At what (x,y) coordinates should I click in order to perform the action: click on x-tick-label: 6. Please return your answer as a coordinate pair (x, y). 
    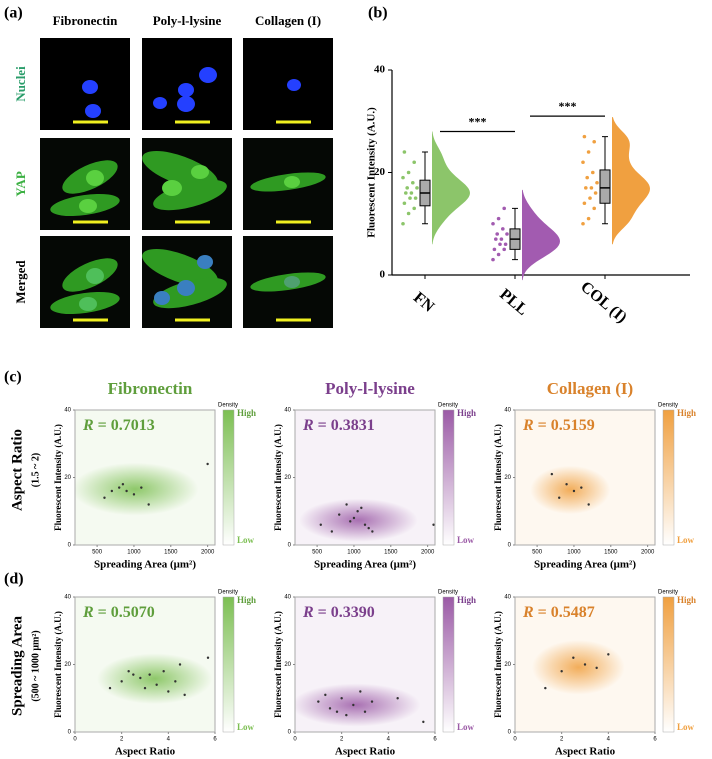
    Looking at the image, I should click on (655, 740).